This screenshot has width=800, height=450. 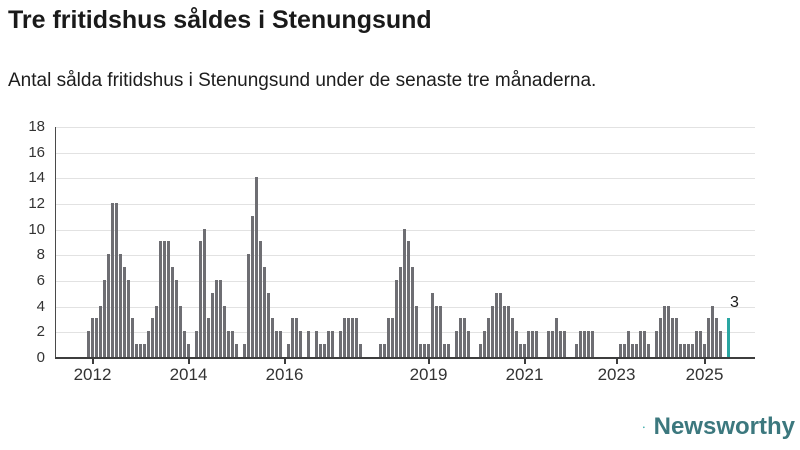 What do you see at coordinates (36, 203) in the screenshot?
I see `y-axis-label: 12` at bounding box center [36, 203].